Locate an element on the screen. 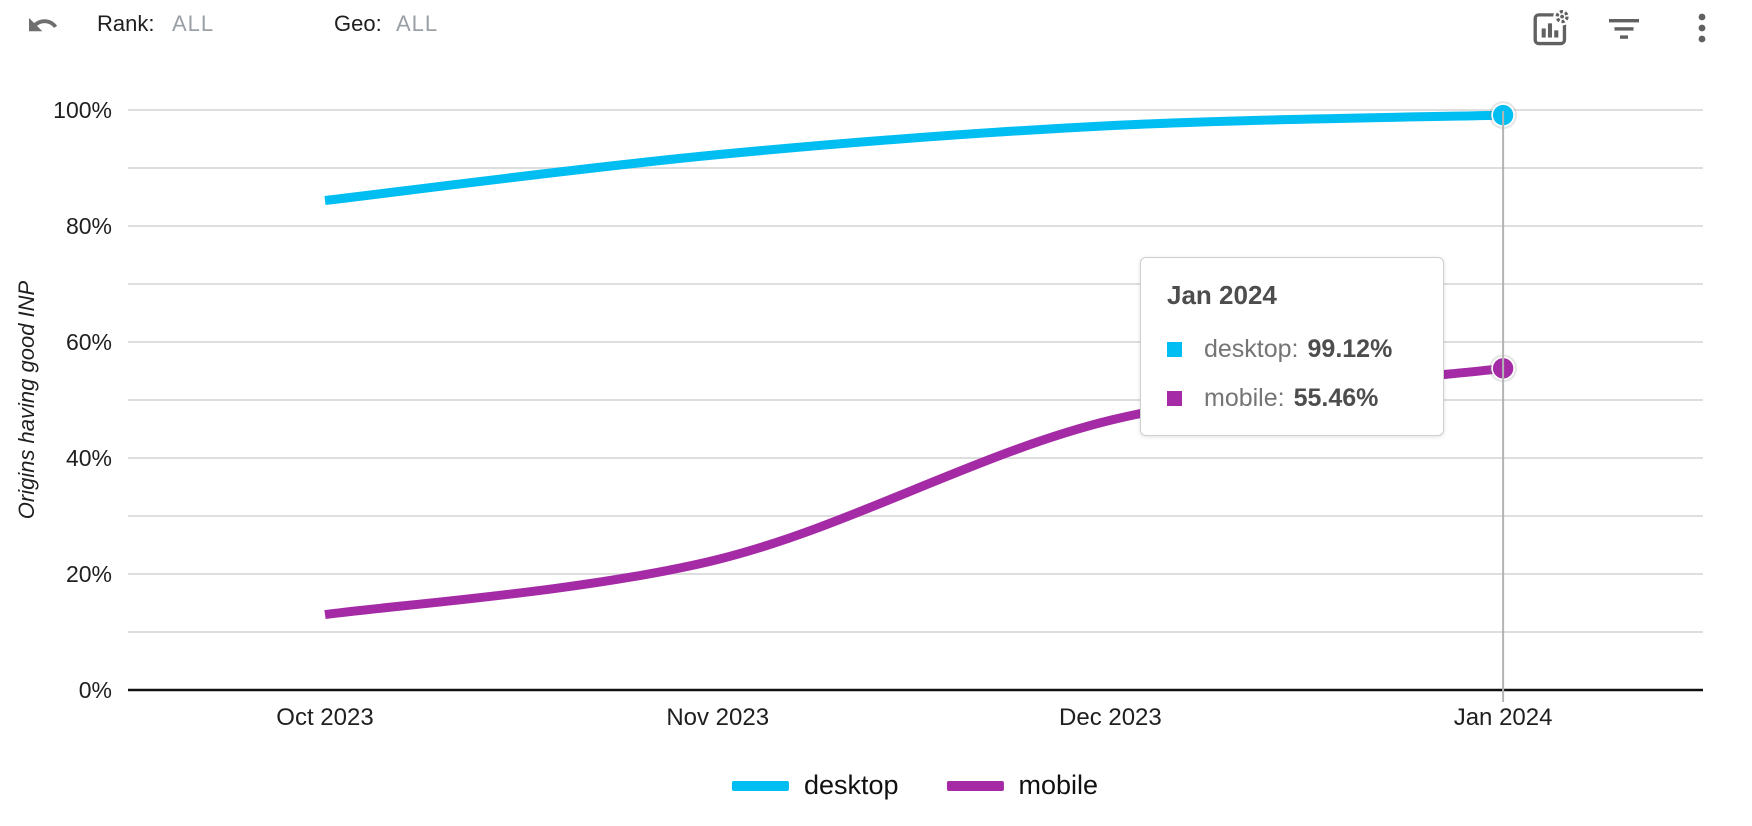 The height and width of the screenshot is (826, 1752). y-tick-label: 20% is located at coordinates (89, 574).